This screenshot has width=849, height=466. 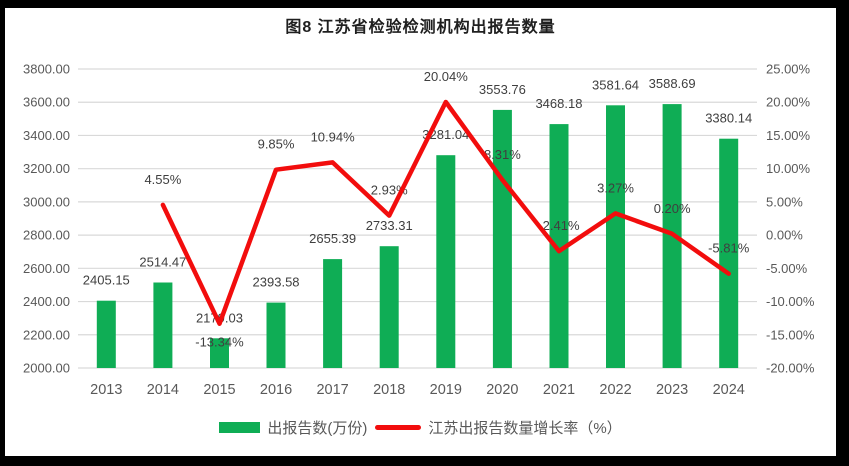 What do you see at coordinates (787, 268) in the screenshot?
I see `right-axis-tick: -5.00%` at bounding box center [787, 268].